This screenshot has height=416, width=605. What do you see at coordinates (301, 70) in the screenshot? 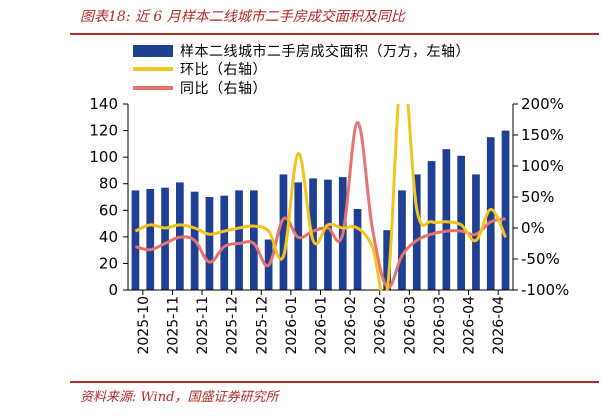
I see `chart-legend: 样本二线城市二手房成交面积（万方，左轴） 环比（右轴） 同比（右轴）` at bounding box center [301, 70].